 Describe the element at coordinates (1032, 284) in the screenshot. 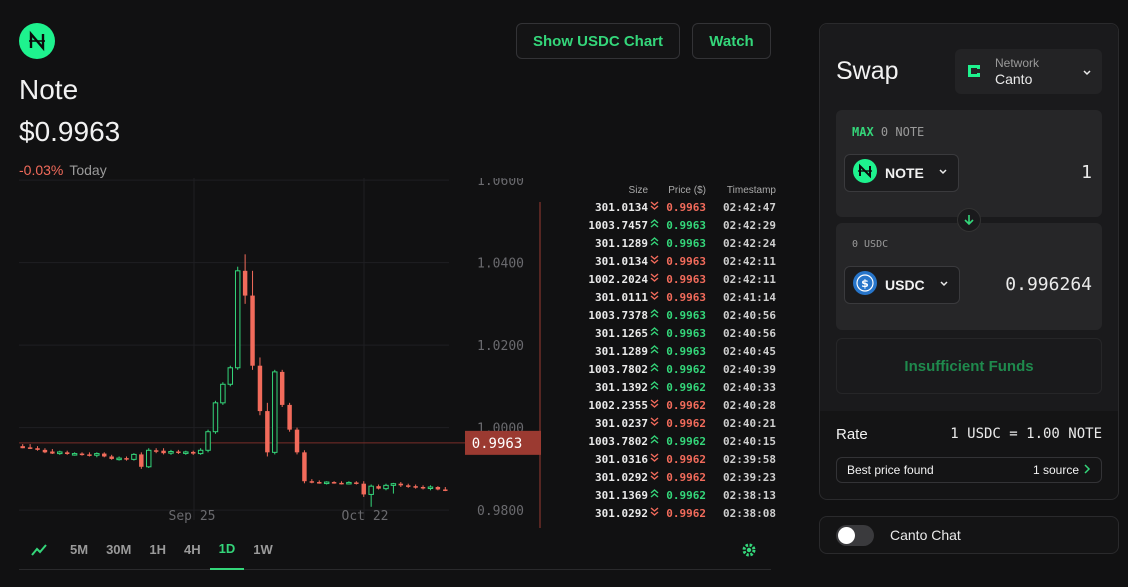

I see `to-amount-input` at that location.